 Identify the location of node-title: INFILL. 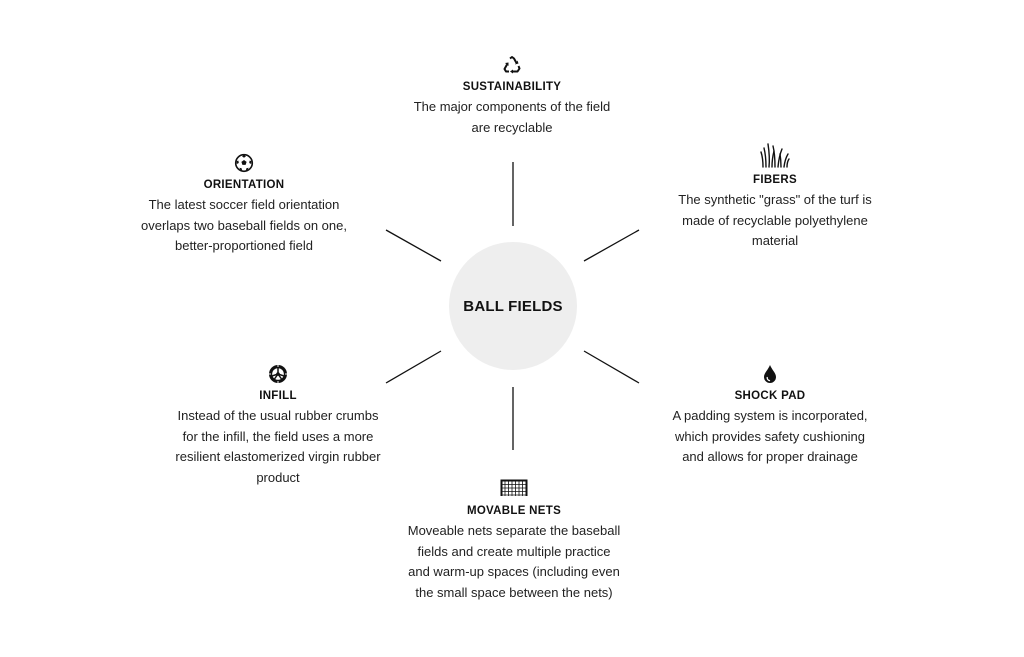
(278, 396).